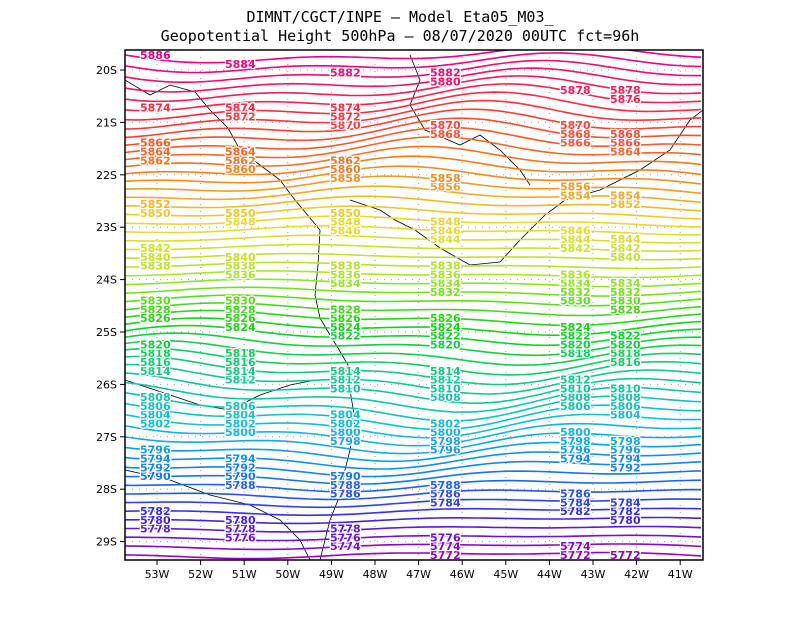 The width and height of the screenshot is (800, 618). I want to click on contour-label: 5876, so click(625, 99).